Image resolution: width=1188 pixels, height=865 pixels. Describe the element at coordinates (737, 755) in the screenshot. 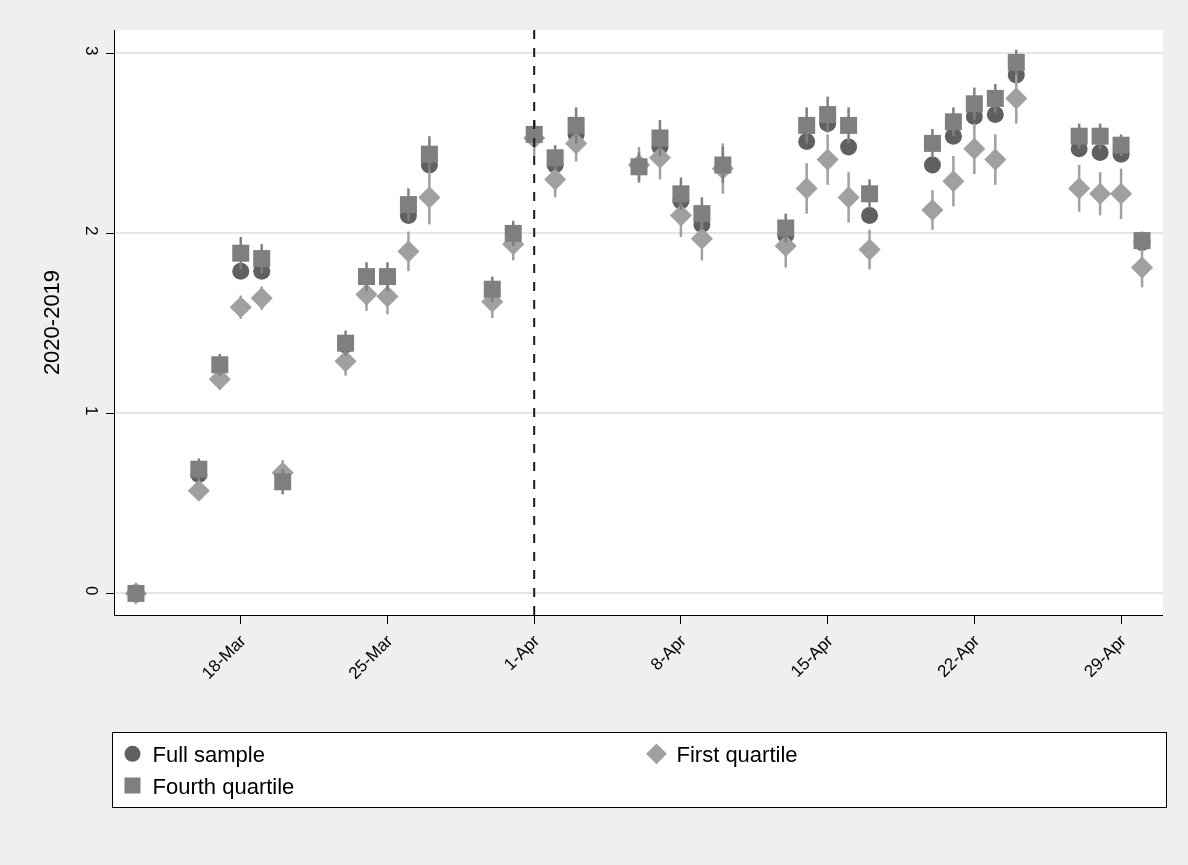

I see `legend-label: First quartile` at that location.